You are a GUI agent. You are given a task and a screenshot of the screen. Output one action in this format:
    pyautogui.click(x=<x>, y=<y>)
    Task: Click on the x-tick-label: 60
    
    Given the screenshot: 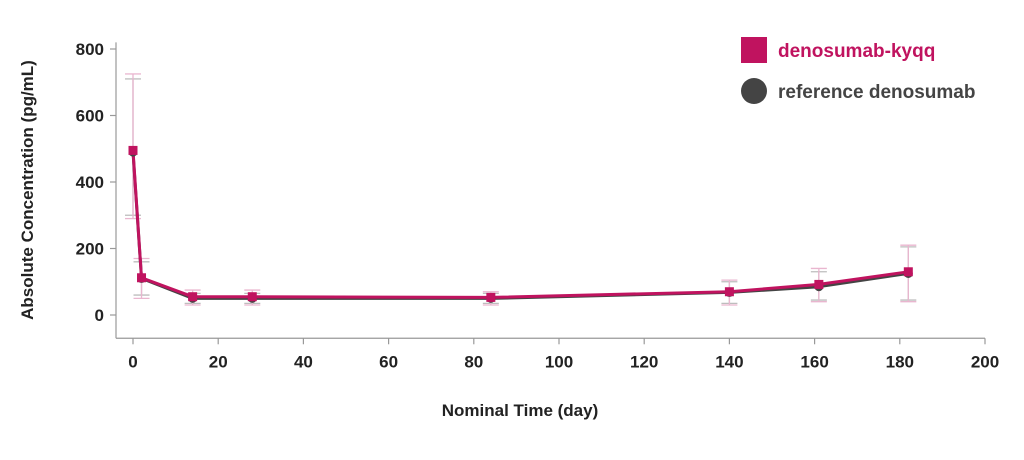 What is the action you would take?
    pyautogui.click(x=388, y=361)
    